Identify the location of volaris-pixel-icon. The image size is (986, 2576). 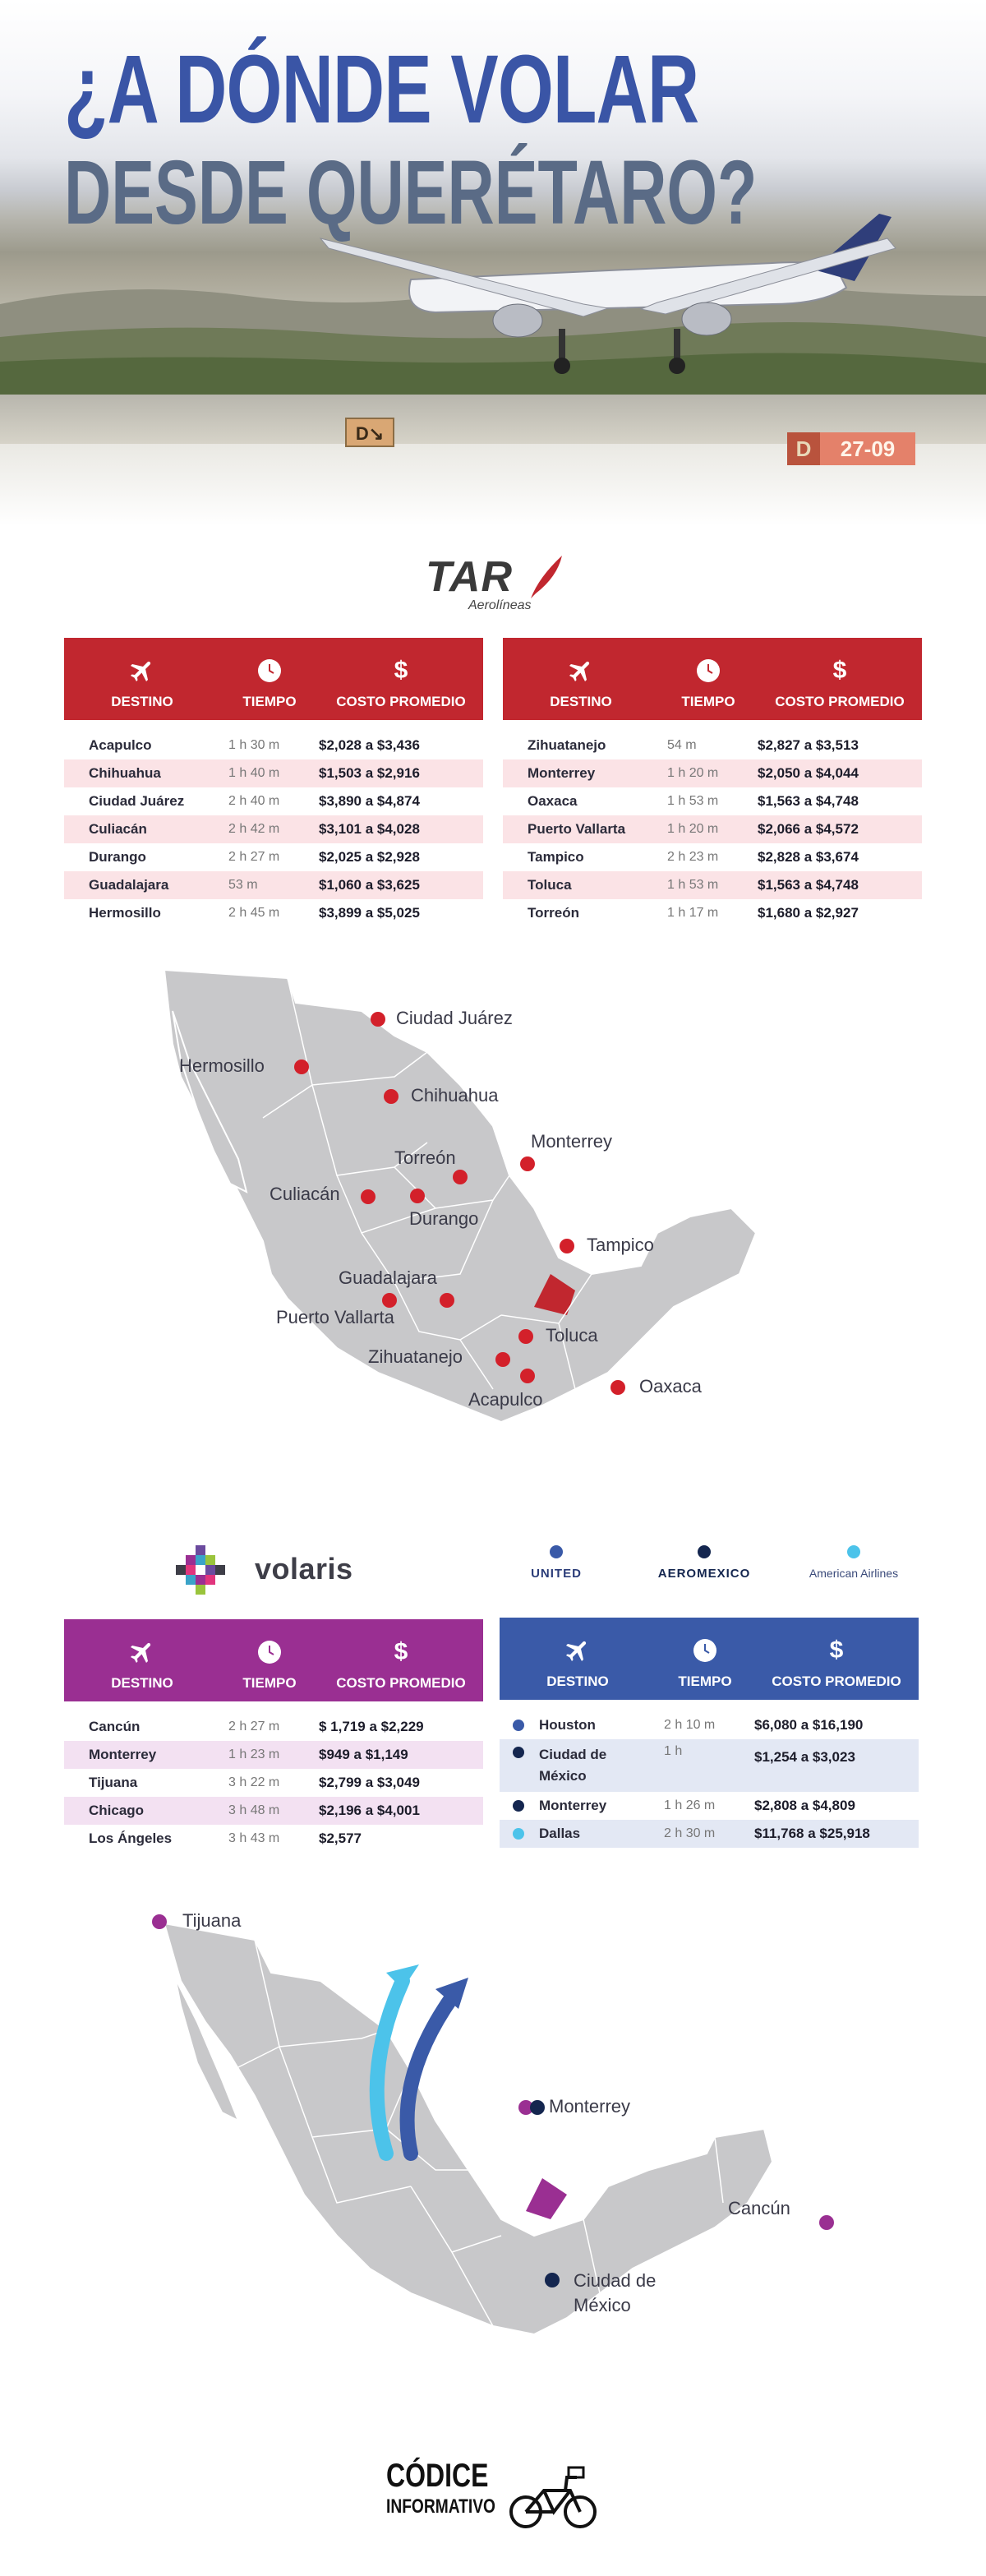
(201, 1570).